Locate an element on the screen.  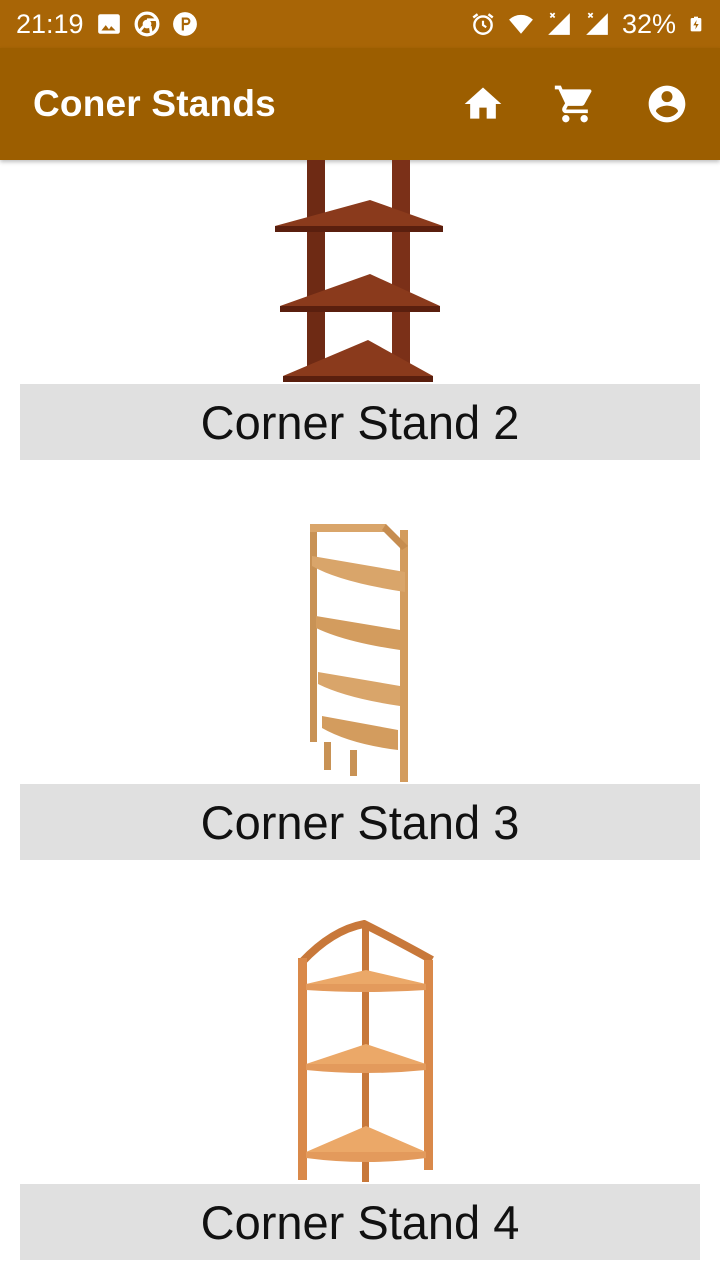
product-title: Corner Stand 3 is located at coordinates (360, 822).